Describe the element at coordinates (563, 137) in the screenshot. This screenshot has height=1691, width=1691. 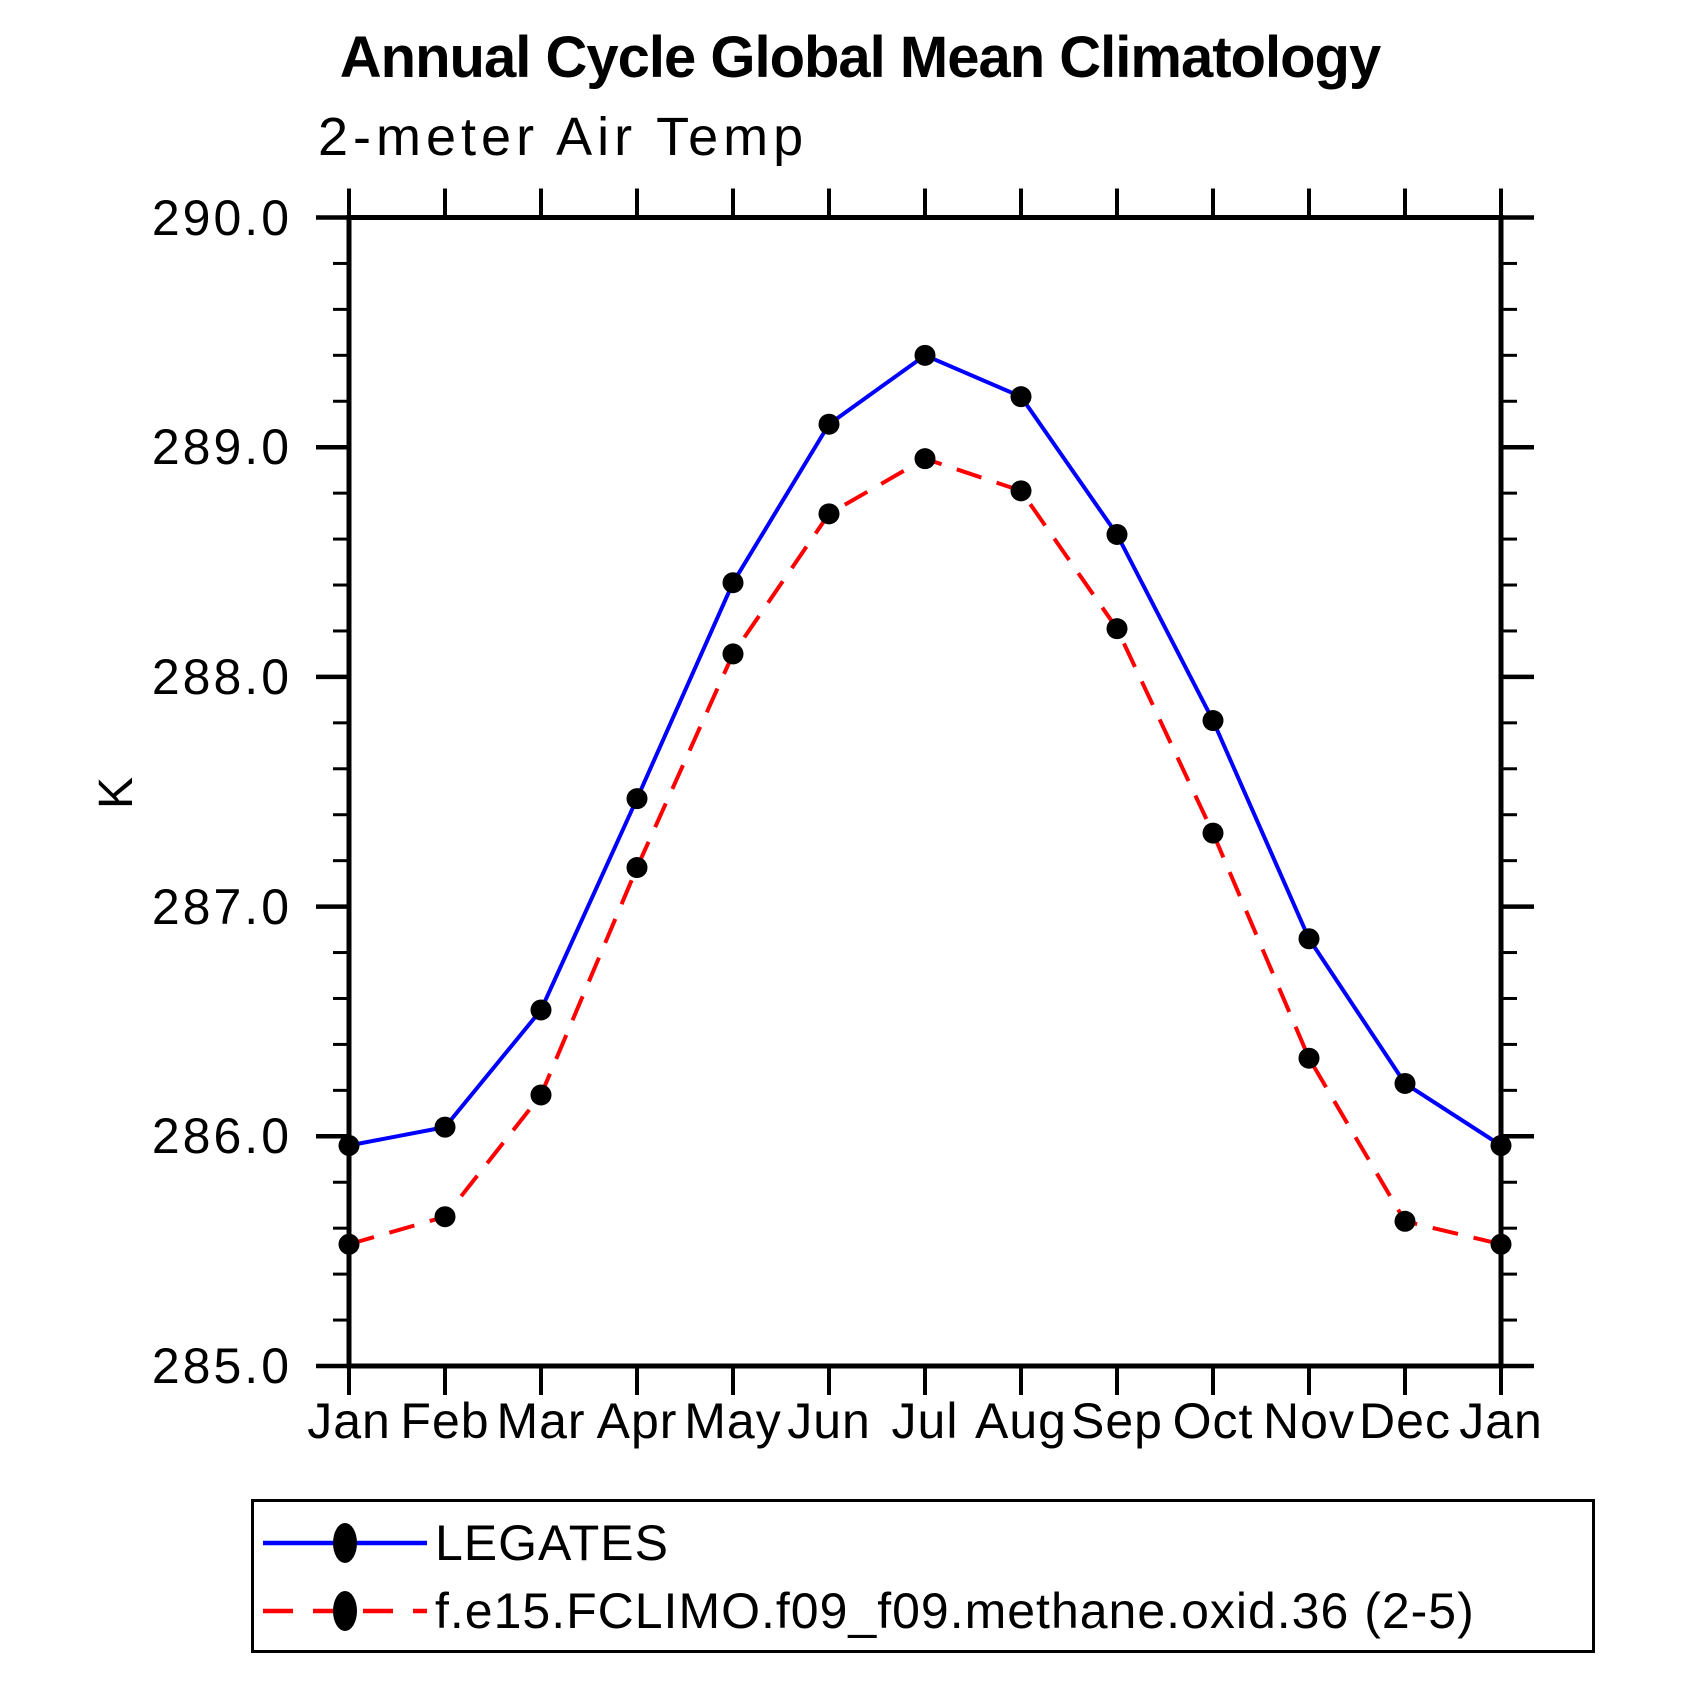
I see `chart-subtitle: 2-meter Air Temp` at that location.